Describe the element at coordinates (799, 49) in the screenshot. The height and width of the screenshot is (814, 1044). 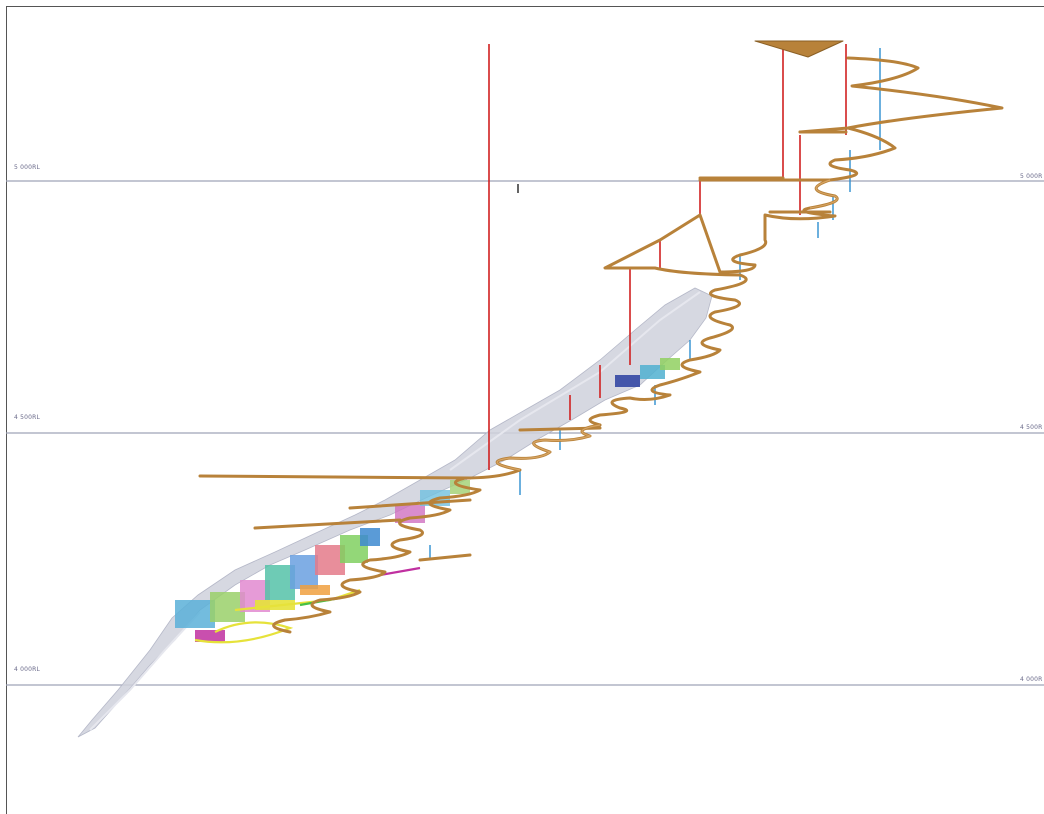
I see `portal-triangle` at that location.